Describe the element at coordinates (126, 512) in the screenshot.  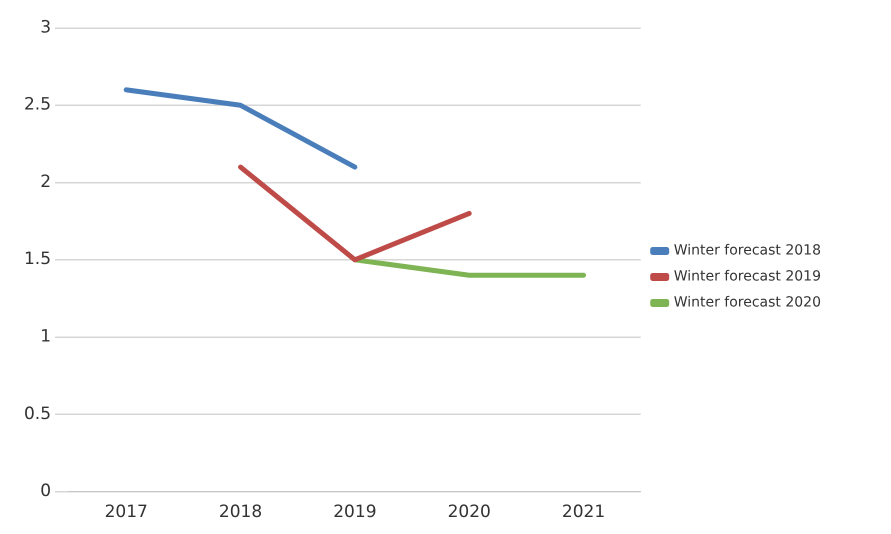
I see `x-tick-label: 2017` at that location.